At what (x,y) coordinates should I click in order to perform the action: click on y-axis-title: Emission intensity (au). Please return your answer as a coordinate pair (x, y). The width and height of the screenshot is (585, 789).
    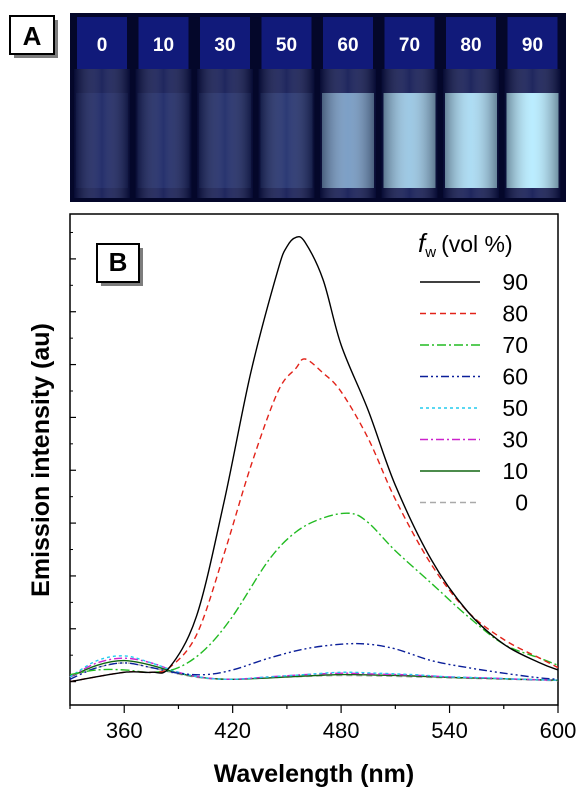
    Looking at the image, I should click on (41, 460).